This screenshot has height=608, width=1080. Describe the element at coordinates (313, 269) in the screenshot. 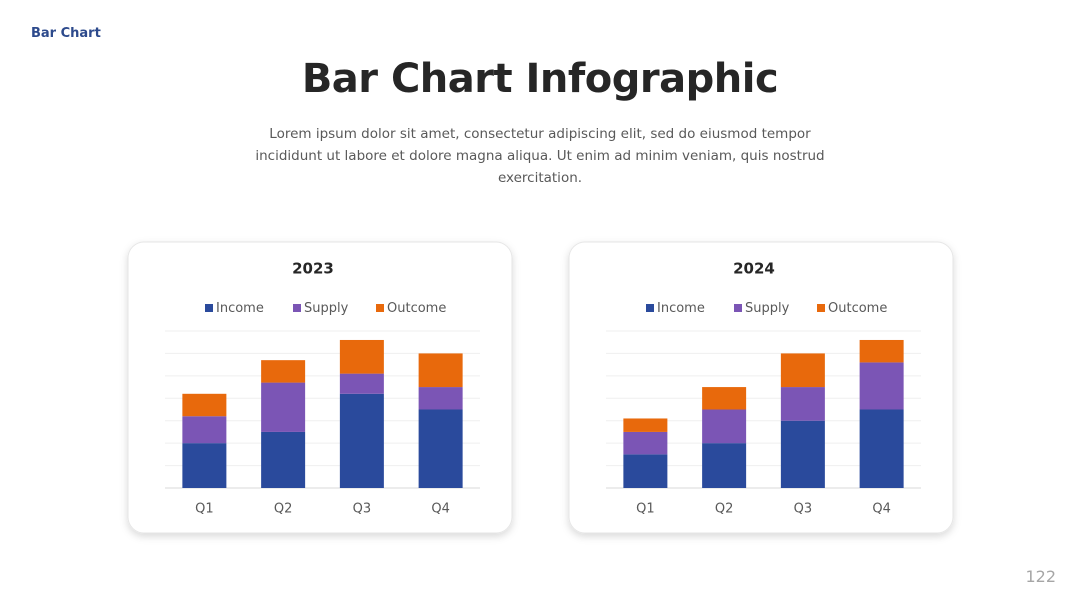

I see `chart-title: 2023` at that location.